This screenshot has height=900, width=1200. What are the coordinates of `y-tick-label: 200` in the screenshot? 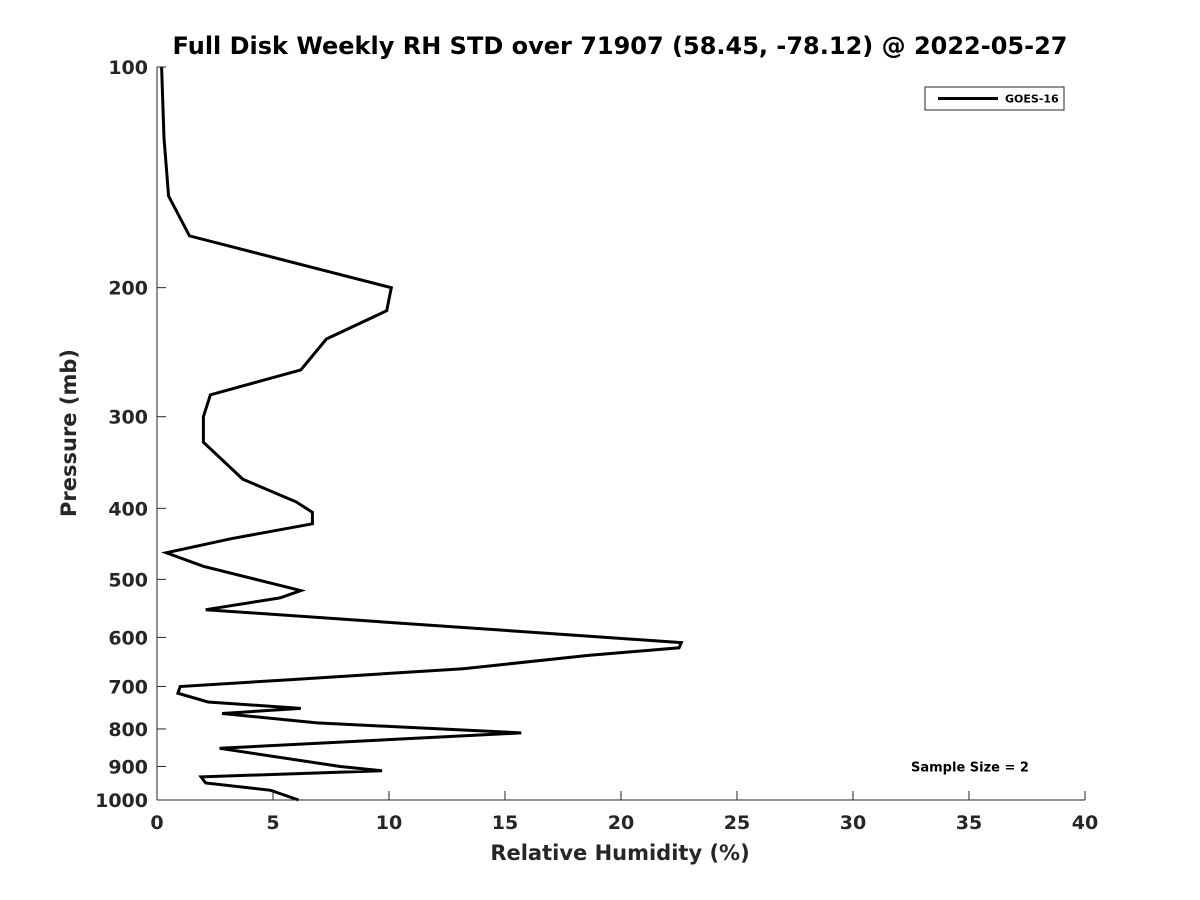 It's located at (128, 289).